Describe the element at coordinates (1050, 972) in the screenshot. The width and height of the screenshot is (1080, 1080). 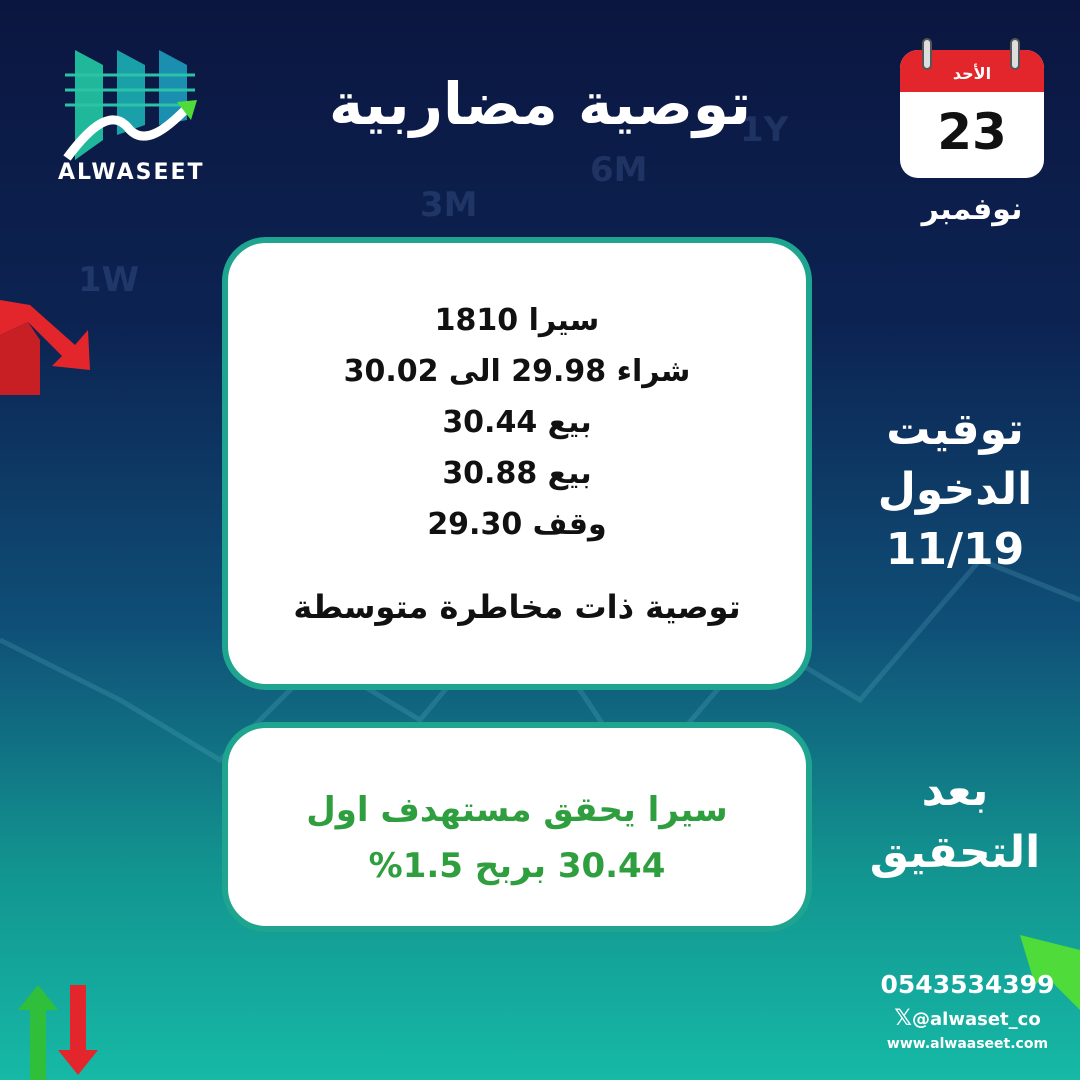
I see `green-arrow-icon` at that location.